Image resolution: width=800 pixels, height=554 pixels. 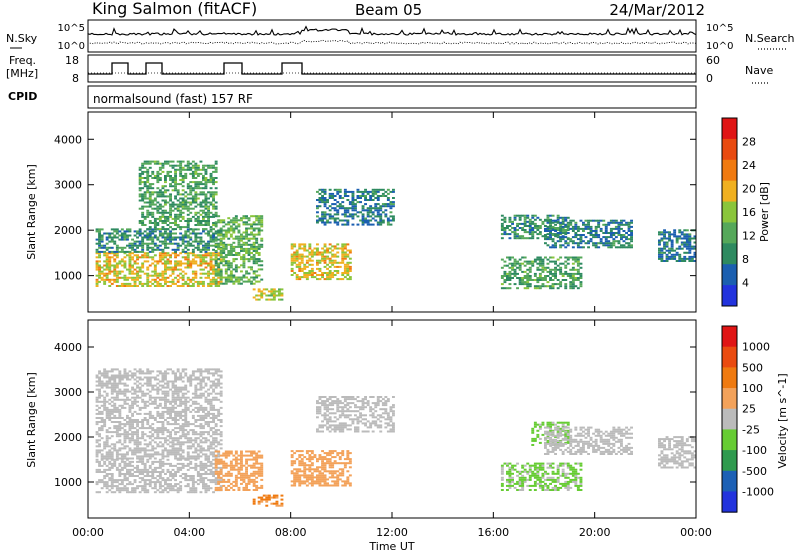 I want to click on cpid-value: normalsound (fast) 157 RF, so click(x=173, y=99).